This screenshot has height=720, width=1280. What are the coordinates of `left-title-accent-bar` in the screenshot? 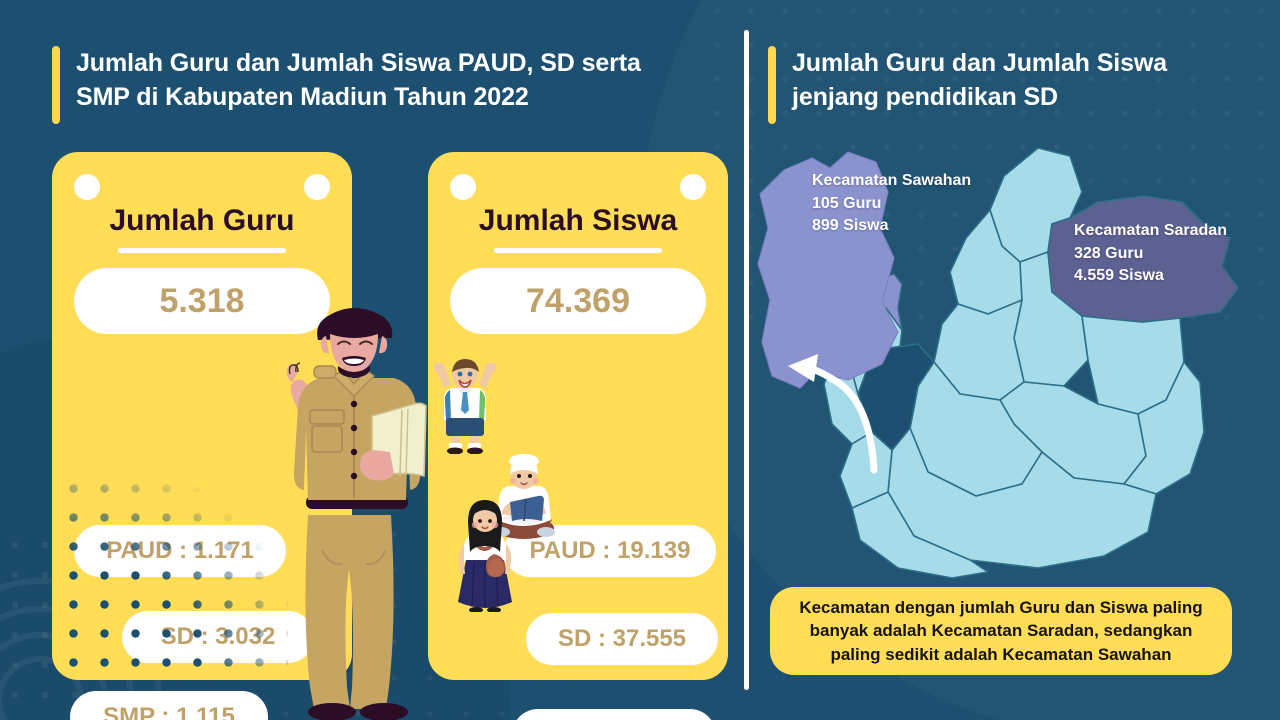 It's located at (56, 85).